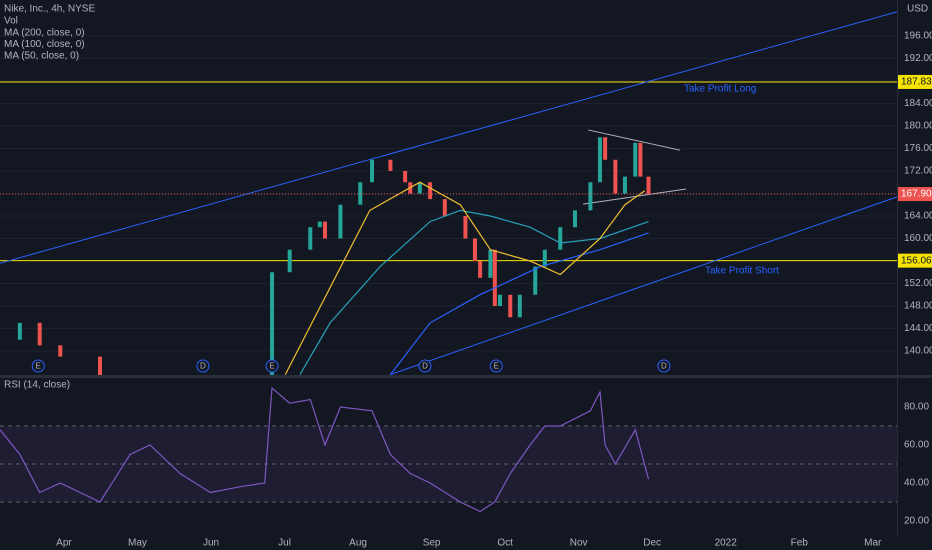 This screenshot has width=932, height=550. Describe the element at coordinates (652, 543) in the screenshot. I see `x-tick-label: Dec` at that location.